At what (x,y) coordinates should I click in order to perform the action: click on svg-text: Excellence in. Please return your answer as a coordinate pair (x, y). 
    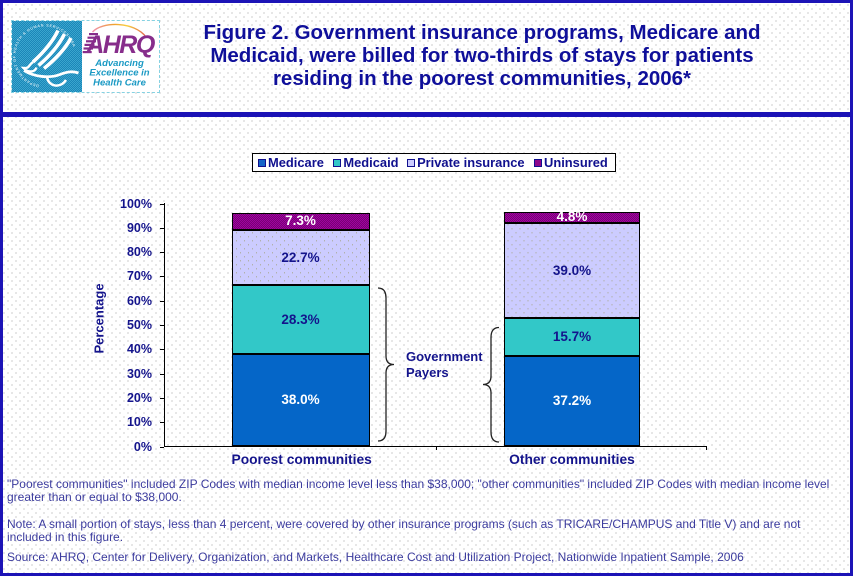
    Looking at the image, I should click on (119, 73).